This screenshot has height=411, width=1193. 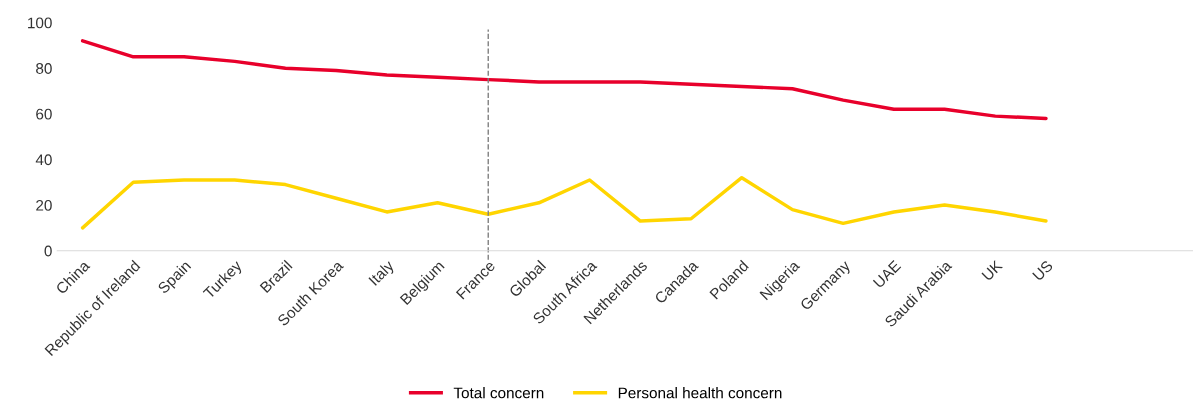 What do you see at coordinates (44, 205) in the screenshot?
I see `y-tick-label: 20` at bounding box center [44, 205].